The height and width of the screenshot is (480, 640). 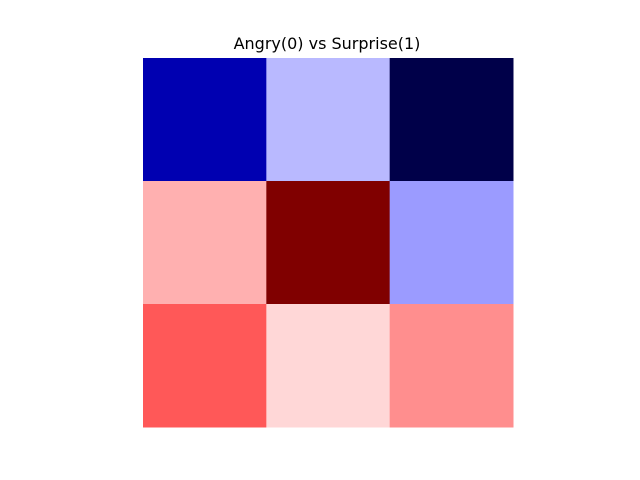 I want to click on heatmap-cell-r1-c1, so click(x=328, y=243).